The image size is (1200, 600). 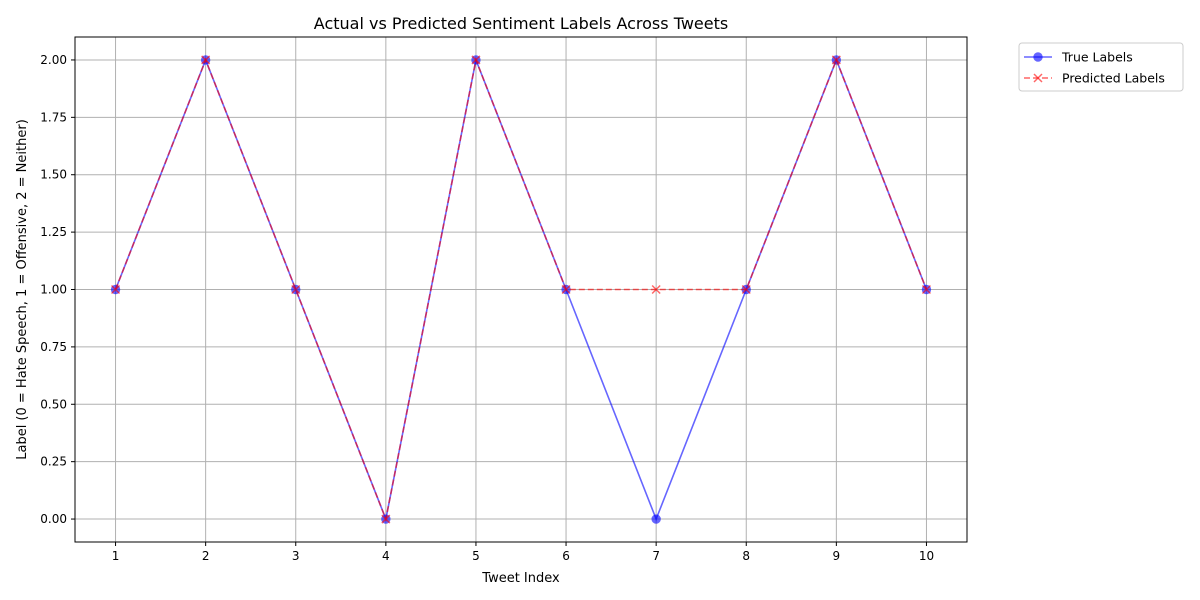 I want to click on y-tick-label: 1.75, so click(x=53, y=117).